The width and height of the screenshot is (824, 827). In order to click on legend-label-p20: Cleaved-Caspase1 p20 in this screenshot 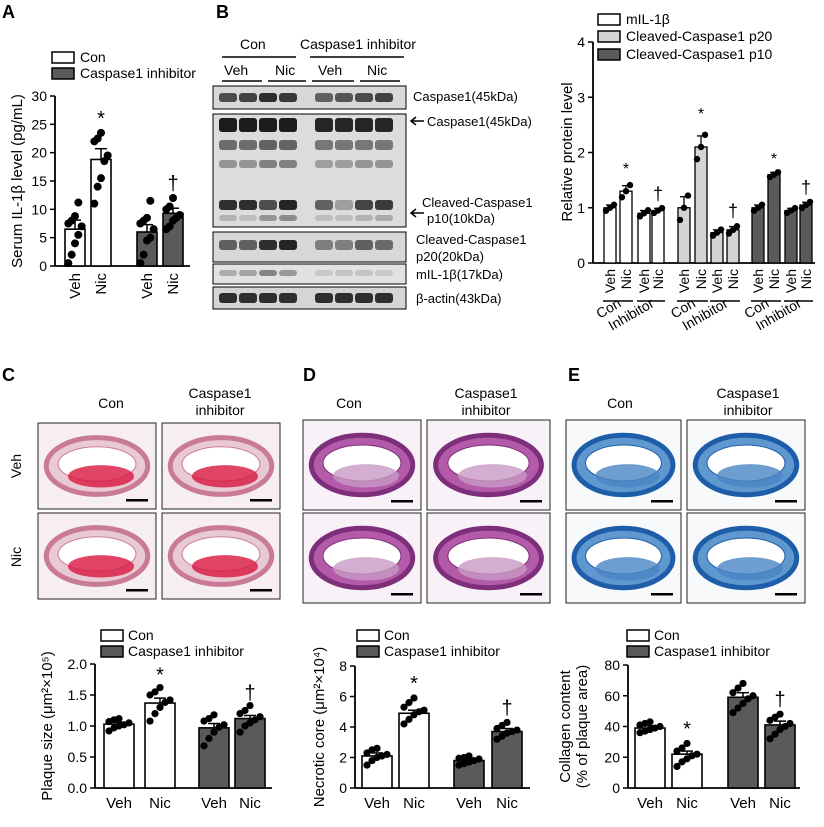, I will do `click(699, 36)`.